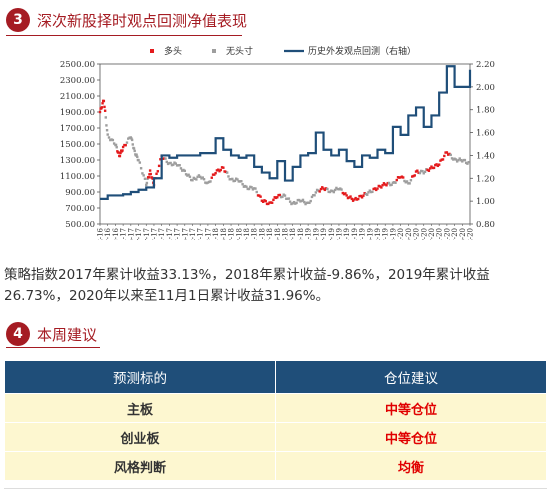 This screenshot has width=550, height=494. I want to click on legend-swatch-dot, so click(152, 51).